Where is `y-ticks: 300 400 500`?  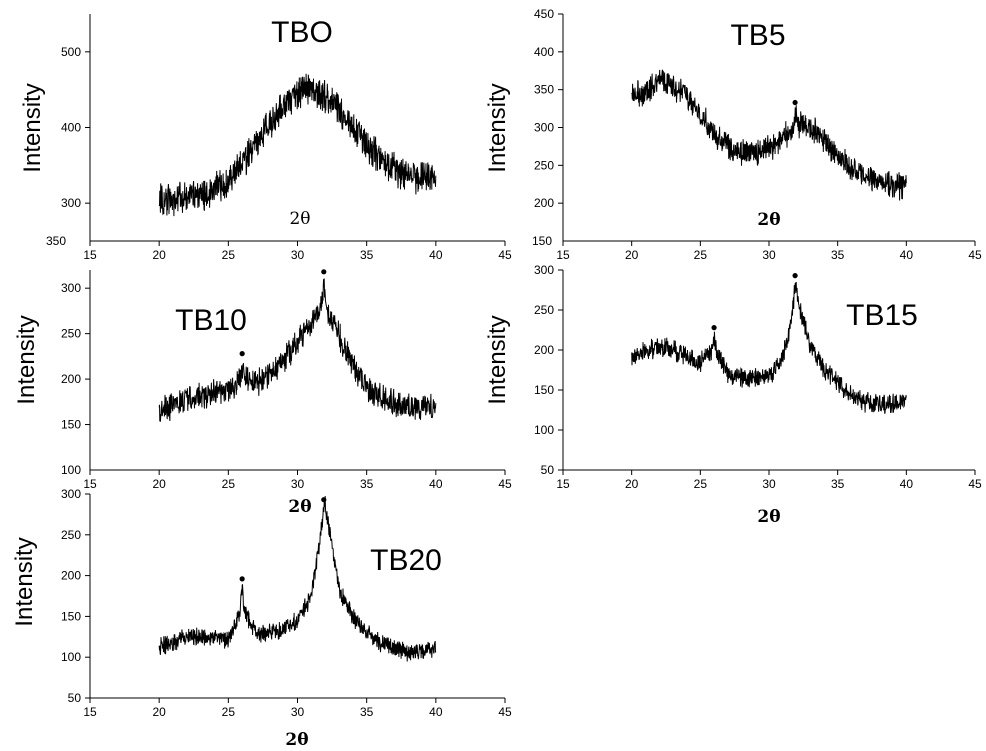 y-ticks: 300 400 500 is located at coordinates (75, 127).